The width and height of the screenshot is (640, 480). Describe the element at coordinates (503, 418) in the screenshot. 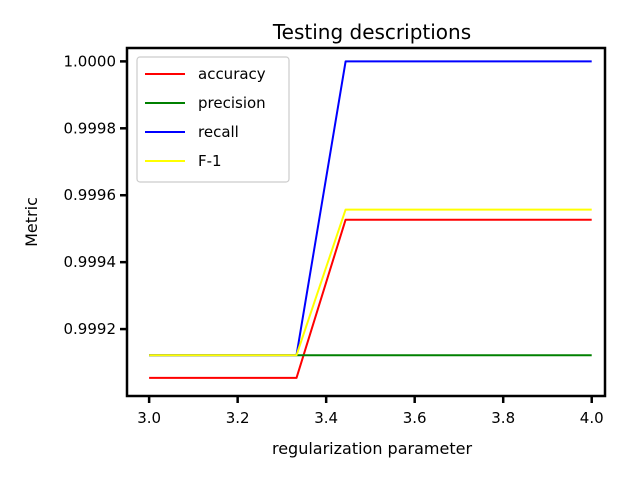

I see `x-tick-label: 3.8` at that location.